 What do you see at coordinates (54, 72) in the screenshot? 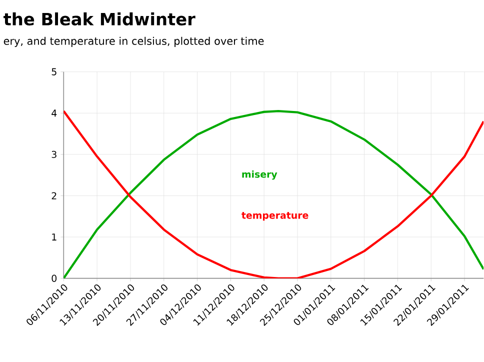
I see `y-tick-label: 5` at bounding box center [54, 72].